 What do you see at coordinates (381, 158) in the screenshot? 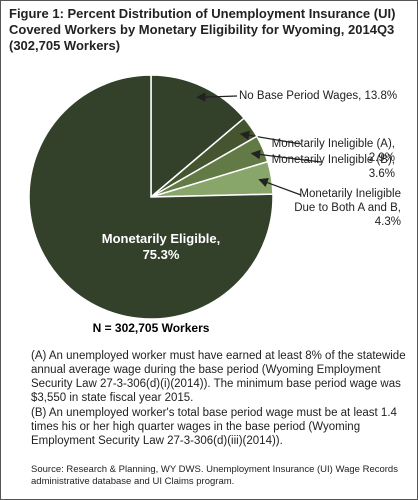
I see `value-label: 2.9%` at bounding box center [381, 158].